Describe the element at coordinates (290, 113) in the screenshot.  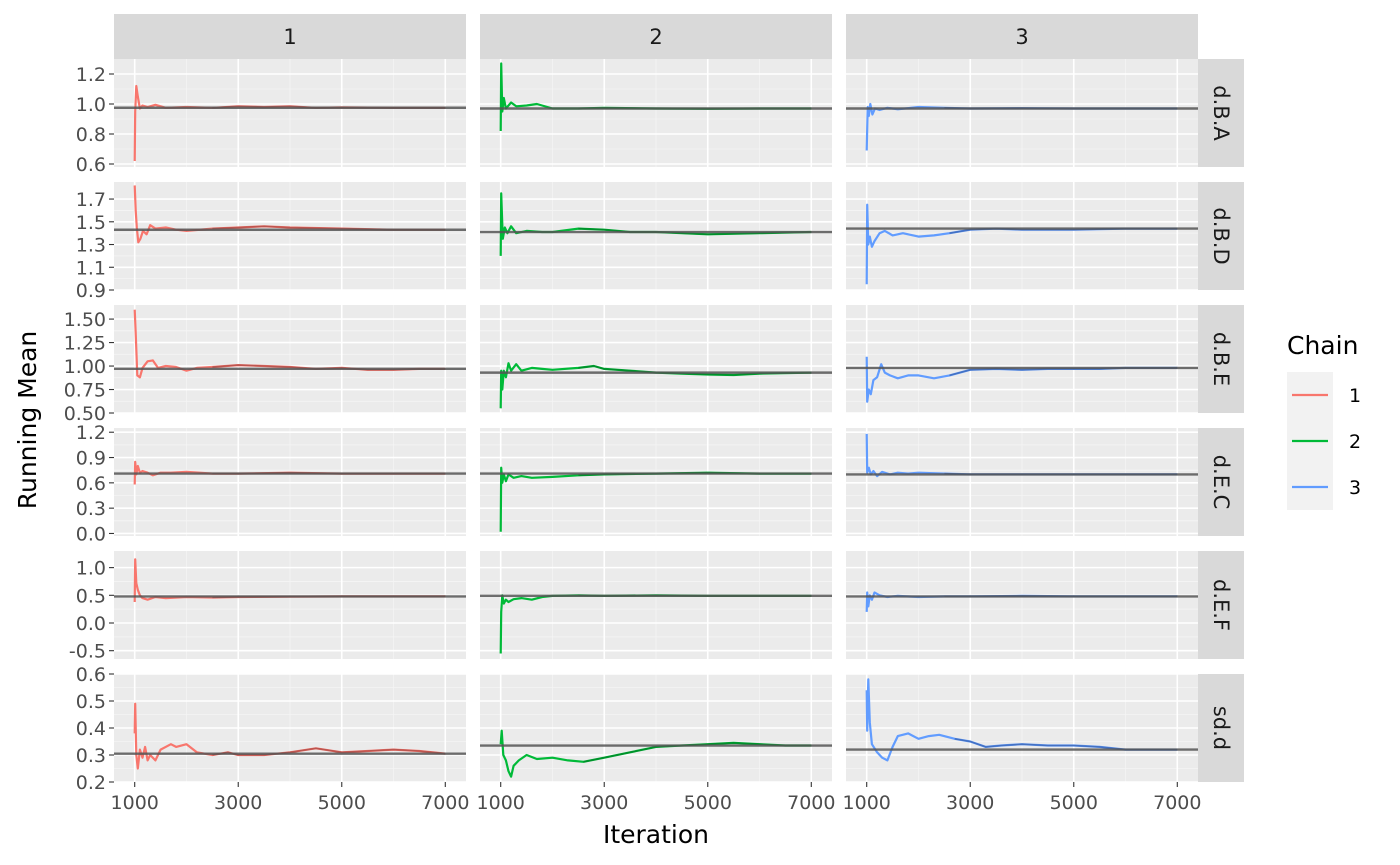
I see `panel-d.B.A-chain-1` at that location.